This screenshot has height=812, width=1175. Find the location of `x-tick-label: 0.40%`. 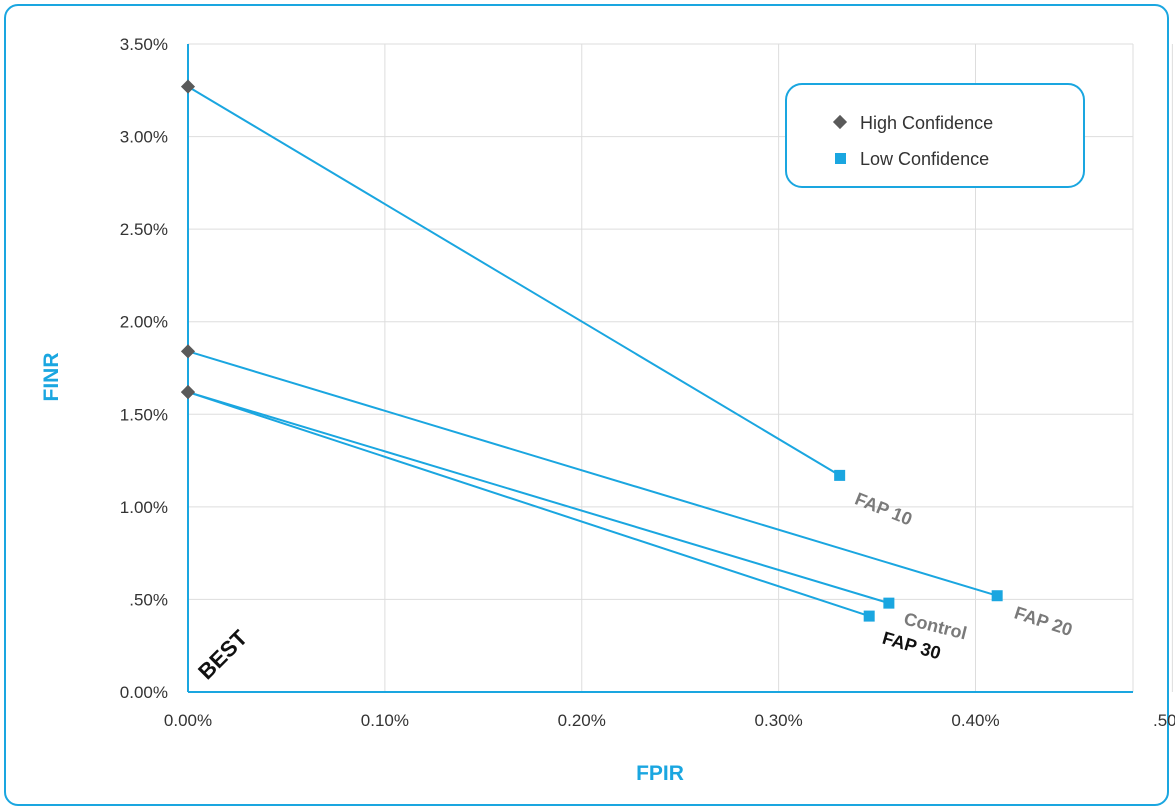

x-tick-label: 0.40% is located at coordinates (975, 720).